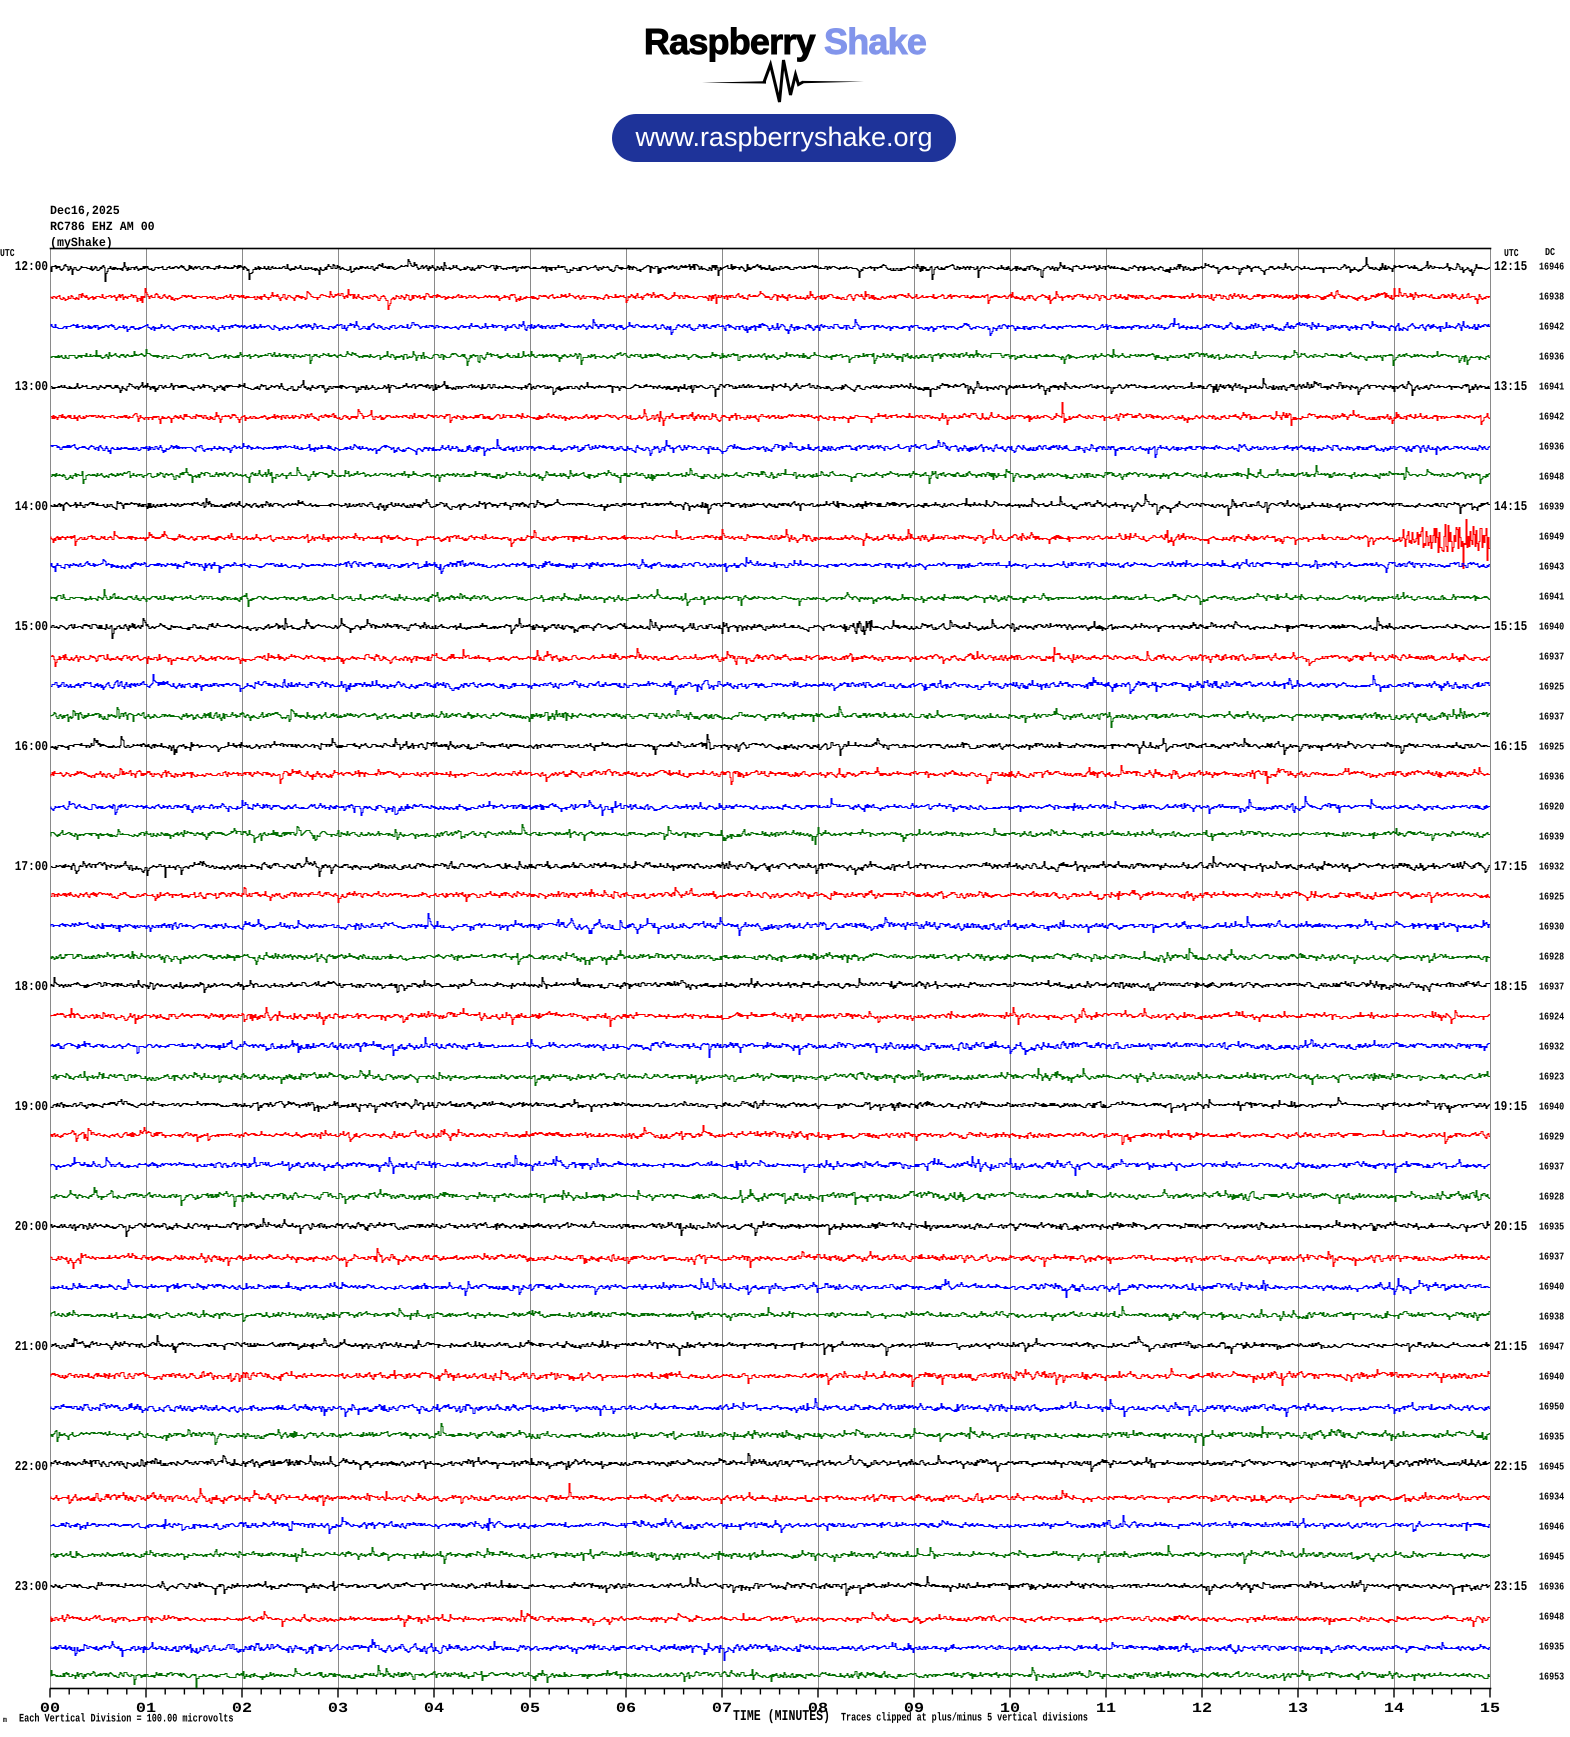 Image resolution: width=1570 pixels, height=1737 pixels. I want to click on svg-text: m, so click(5, 1720).